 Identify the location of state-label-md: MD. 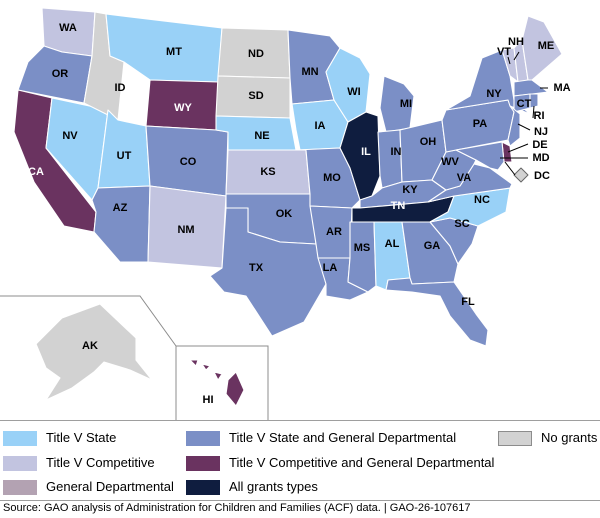
(540, 158).